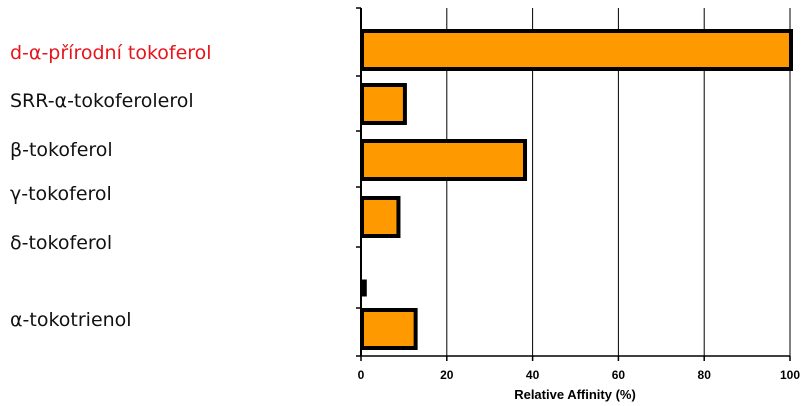 The width and height of the screenshot is (803, 406). I want to click on category-label: SRR-α-tokoferolerol, so click(102, 101).